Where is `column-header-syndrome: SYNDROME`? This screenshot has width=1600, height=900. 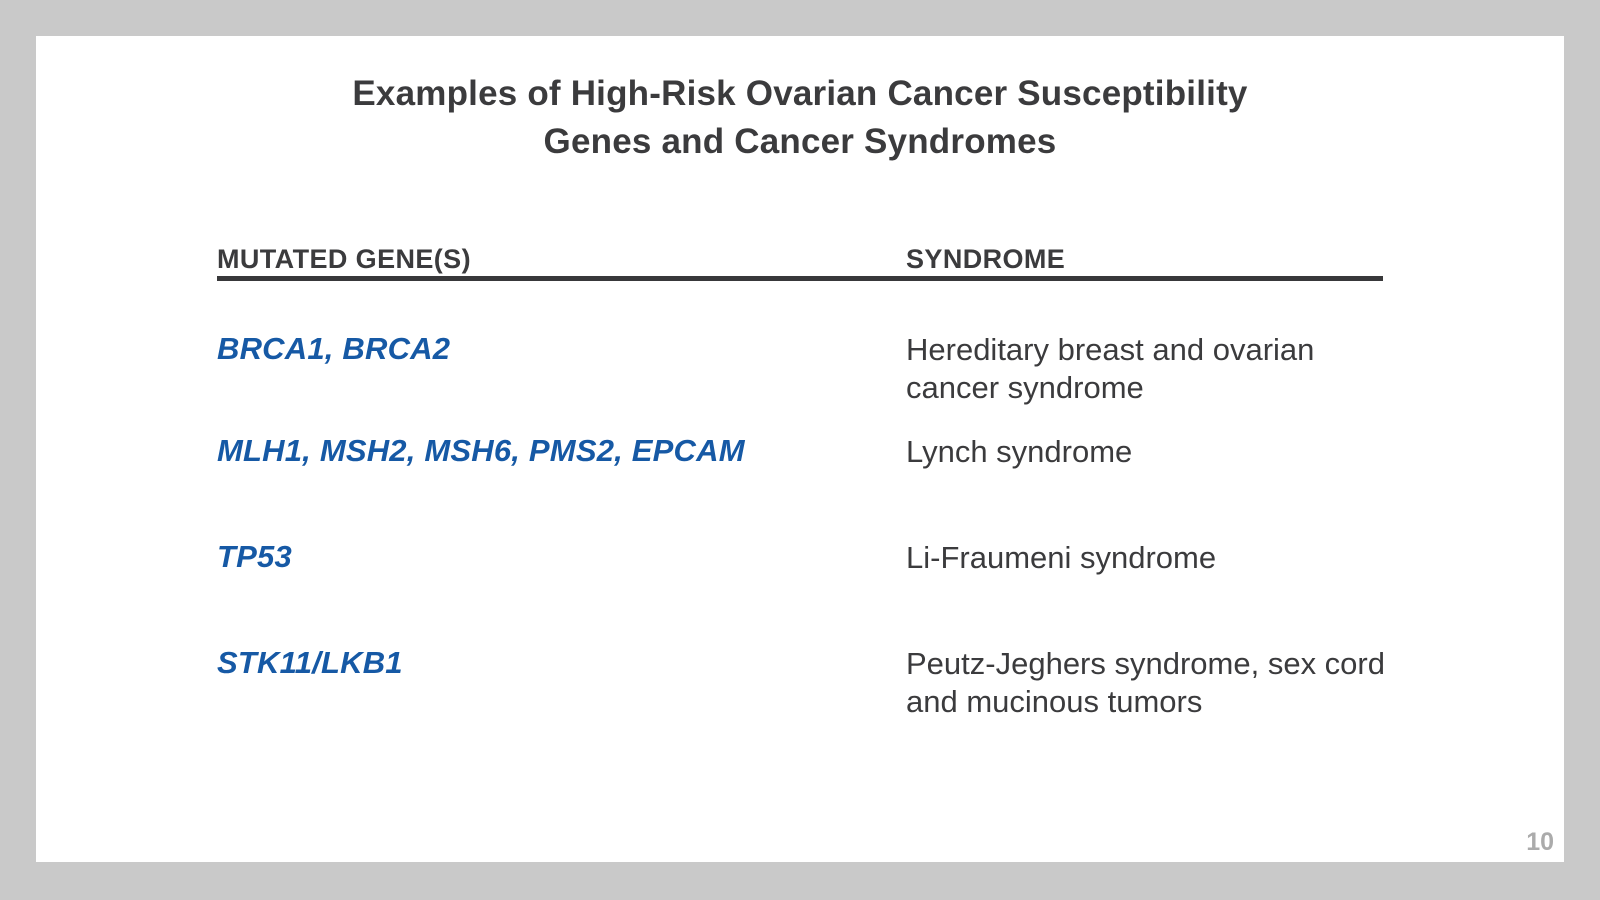 column-header-syndrome: SYNDROME is located at coordinates (986, 259).